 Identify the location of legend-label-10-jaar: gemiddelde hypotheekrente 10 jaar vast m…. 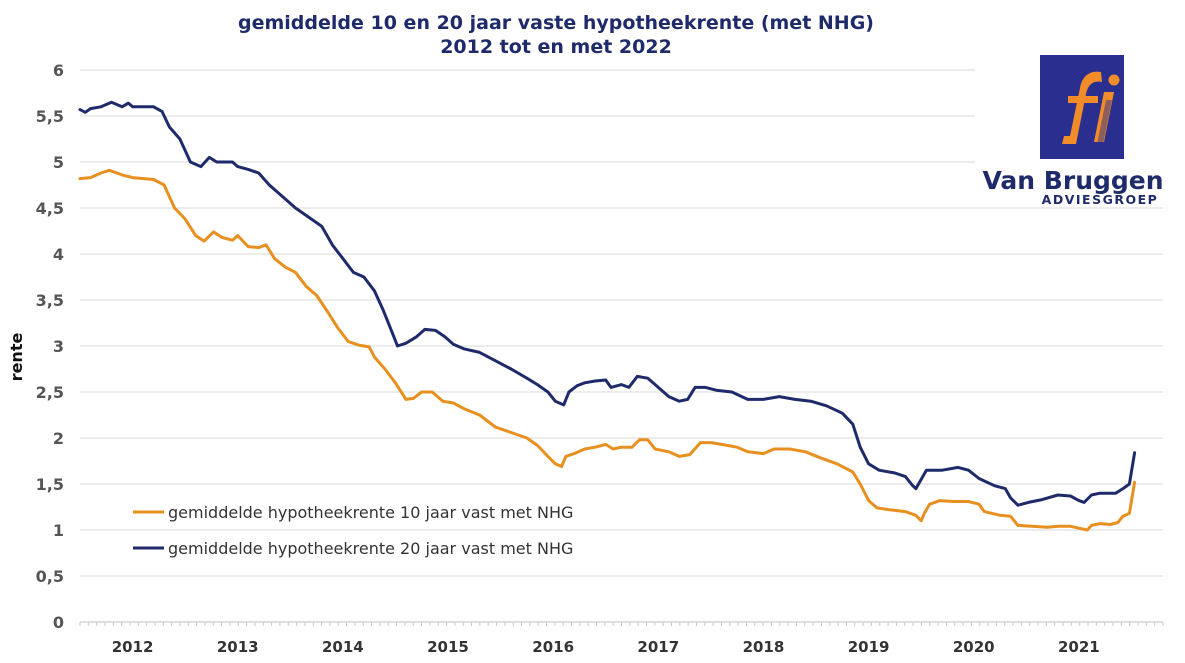
(370, 512).